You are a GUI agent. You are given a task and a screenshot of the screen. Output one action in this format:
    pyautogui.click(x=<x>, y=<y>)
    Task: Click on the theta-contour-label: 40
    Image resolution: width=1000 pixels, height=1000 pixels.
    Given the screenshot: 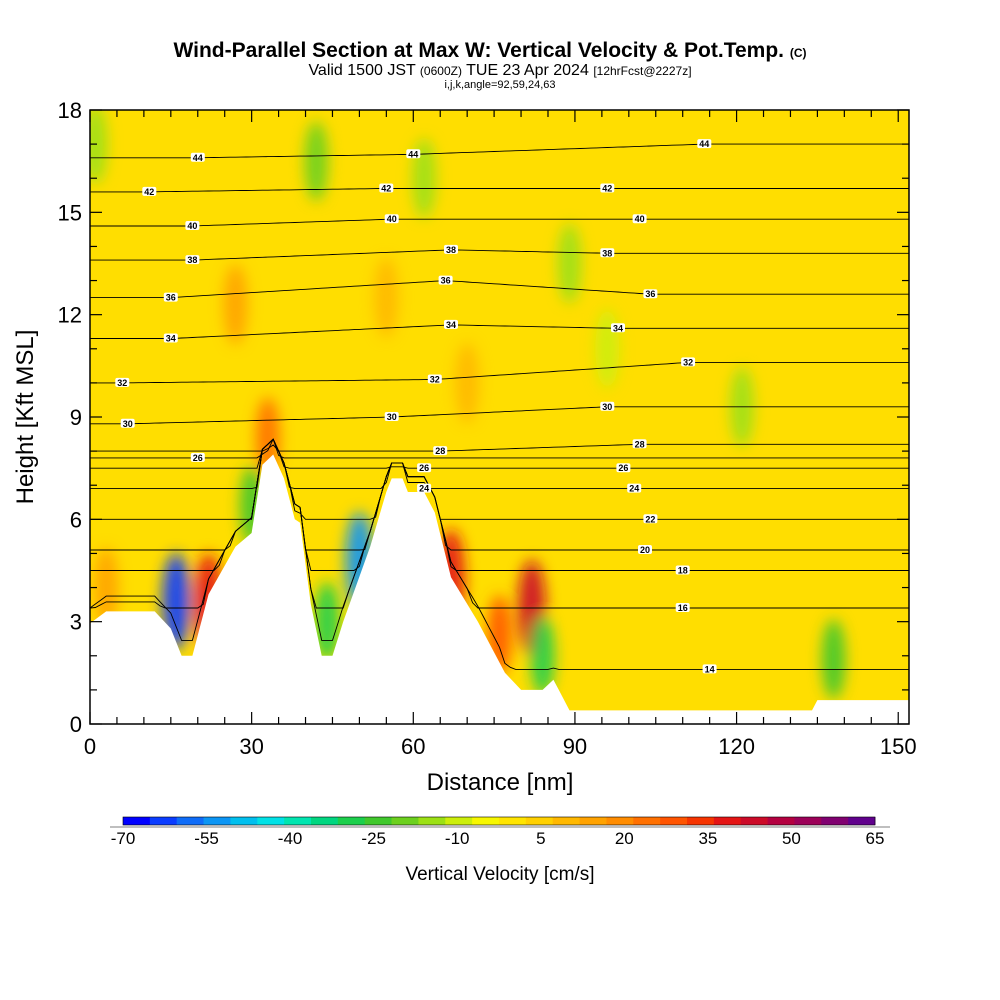 What is the action you would take?
    pyautogui.click(x=640, y=219)
    